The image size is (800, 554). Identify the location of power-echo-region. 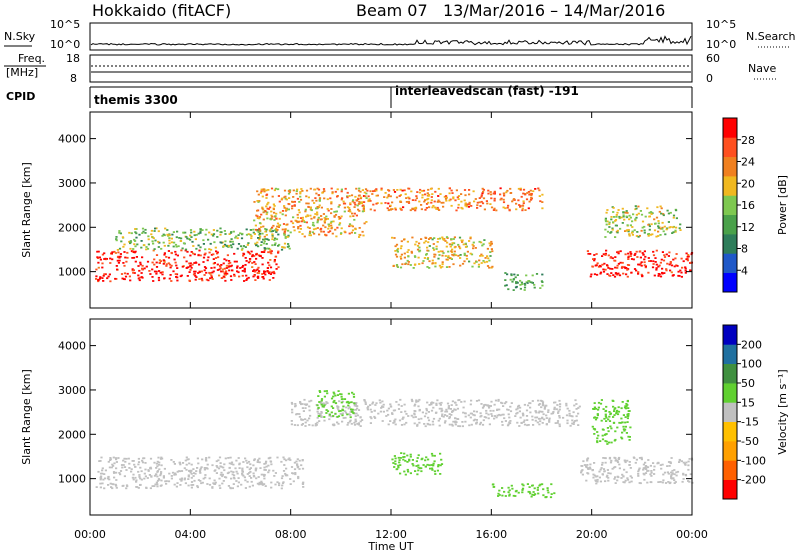
(640, 263).